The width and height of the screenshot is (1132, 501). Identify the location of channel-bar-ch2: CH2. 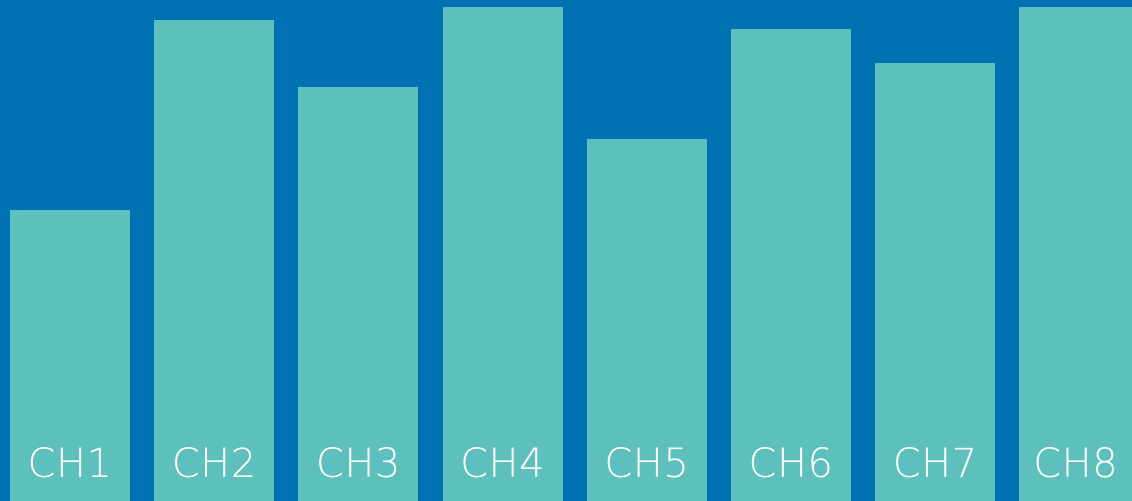
(214, 260).